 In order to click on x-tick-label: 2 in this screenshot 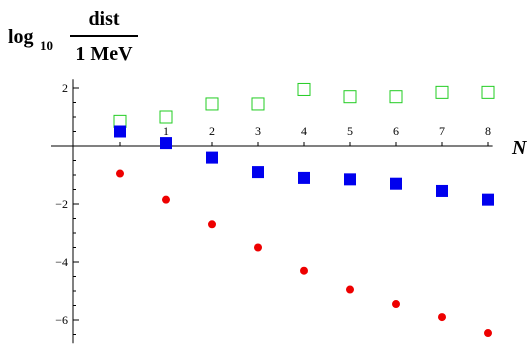, I will do `click(212, 131)`.